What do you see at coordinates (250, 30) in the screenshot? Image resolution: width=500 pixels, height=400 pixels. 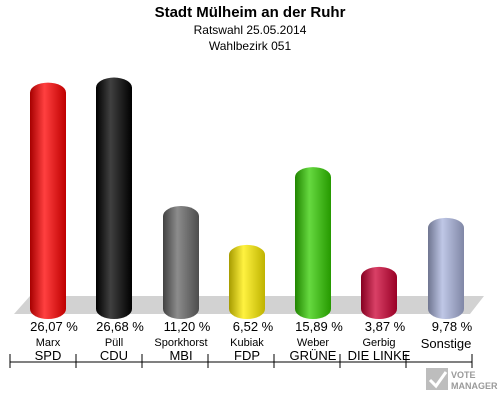 I see `chart-subtitle: Ratswahl 25.05.2014` at bounding box center [250, 30].